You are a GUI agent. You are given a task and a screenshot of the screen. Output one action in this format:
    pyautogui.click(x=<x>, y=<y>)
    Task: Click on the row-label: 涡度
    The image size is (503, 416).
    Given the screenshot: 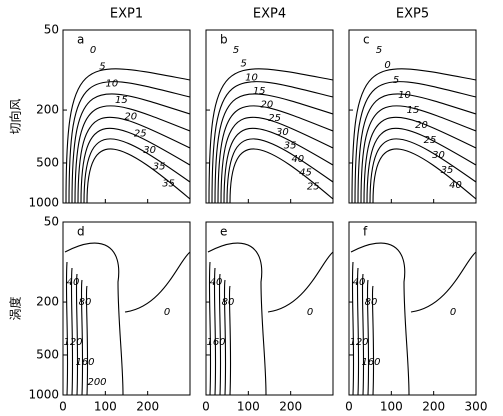 What is the action you would take?
    pyautogui.click(x=15, y=308)
    